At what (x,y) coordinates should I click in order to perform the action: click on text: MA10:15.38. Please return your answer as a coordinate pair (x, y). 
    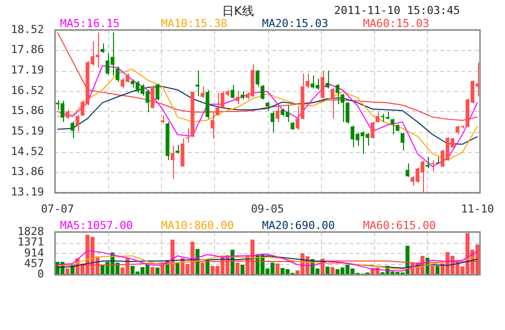
    Looking at the image, I should click on (194, 23).